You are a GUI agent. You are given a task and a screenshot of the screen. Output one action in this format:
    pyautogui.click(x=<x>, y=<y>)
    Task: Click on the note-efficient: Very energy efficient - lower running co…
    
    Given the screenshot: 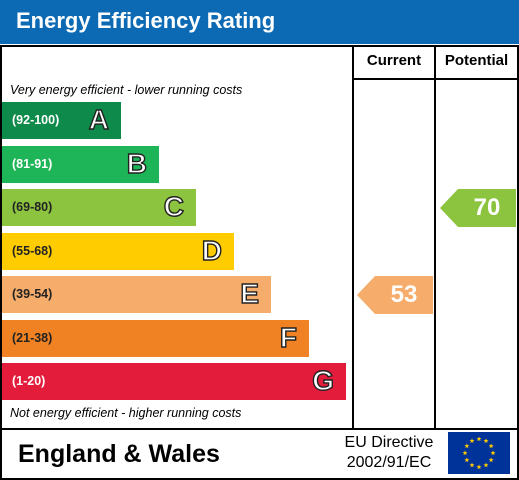 What is the action you would take?
    pyautogui.click(x=126, y=90)
    